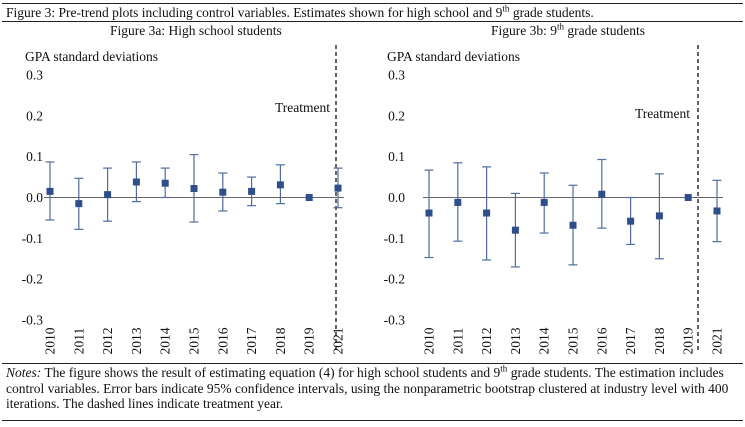 The image size is (745, 427). I want to click on panel-b-title: Figure 3b: 9th grade students, so click(568, 29).